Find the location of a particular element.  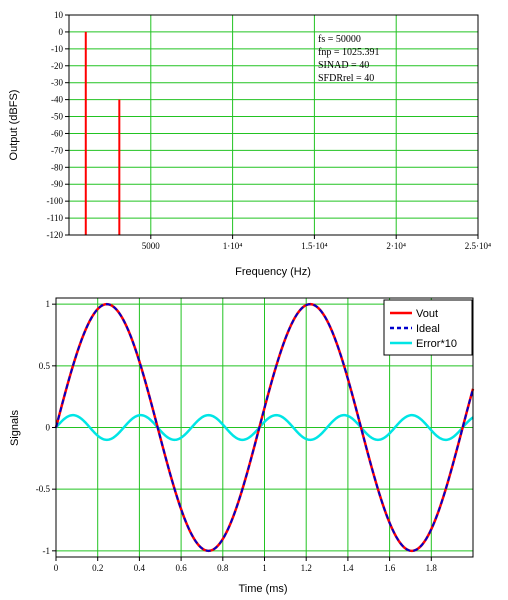

signals-x-tick-label: 1.6 is located at coordinates (390, 568).